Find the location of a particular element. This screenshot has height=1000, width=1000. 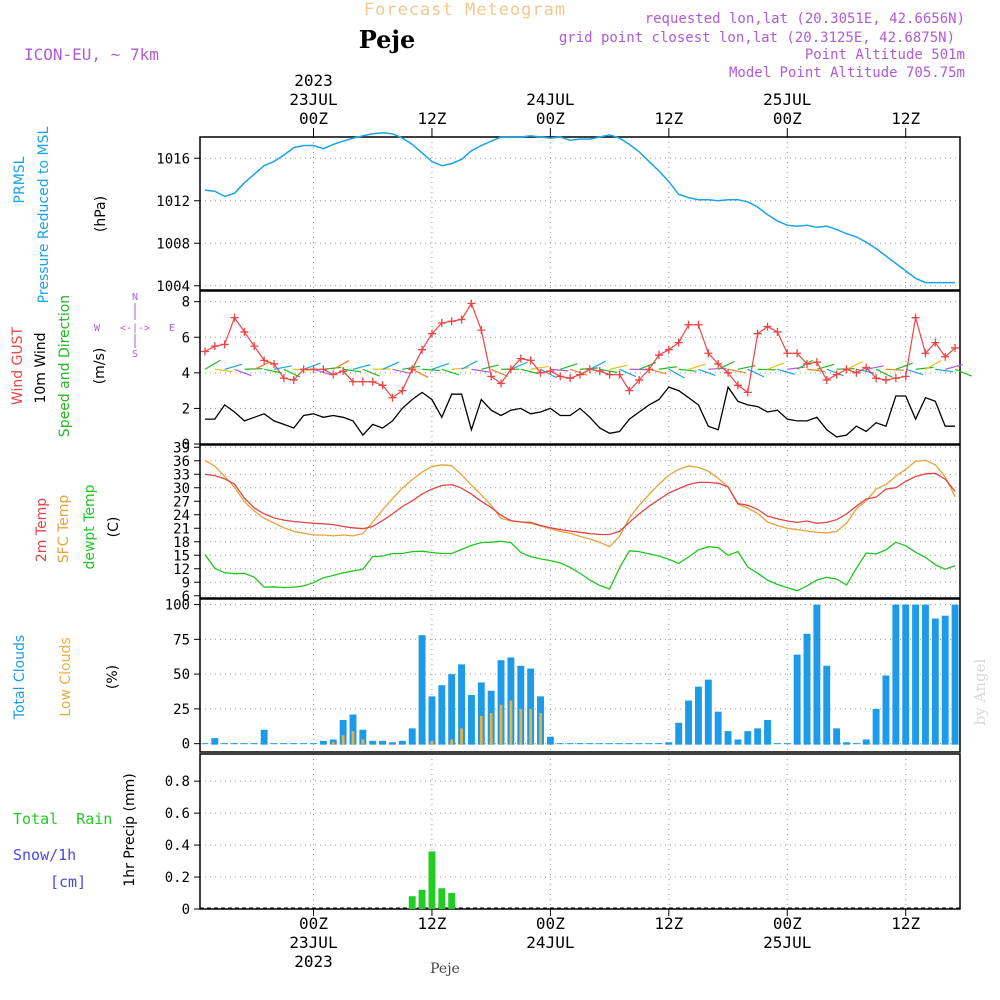

y-tick-label: 4 is located at coordinates (186, 374).